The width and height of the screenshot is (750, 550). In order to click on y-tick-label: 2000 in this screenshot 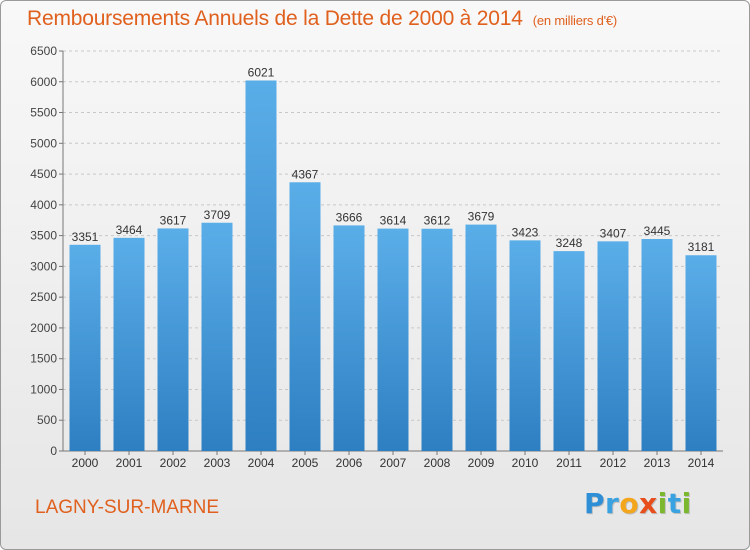, I will do `click(43, 328)`.